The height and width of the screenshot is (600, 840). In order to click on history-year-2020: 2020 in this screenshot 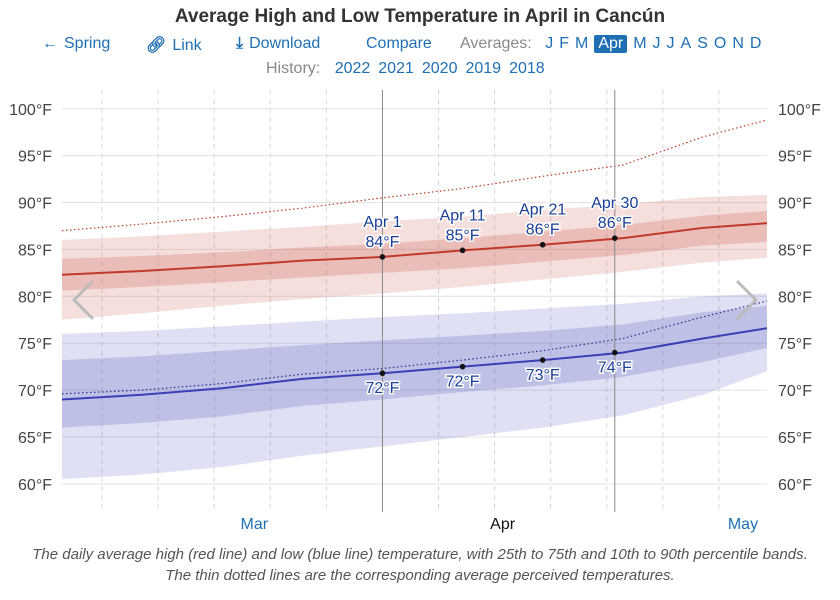, I will do `click(439, 68)`.